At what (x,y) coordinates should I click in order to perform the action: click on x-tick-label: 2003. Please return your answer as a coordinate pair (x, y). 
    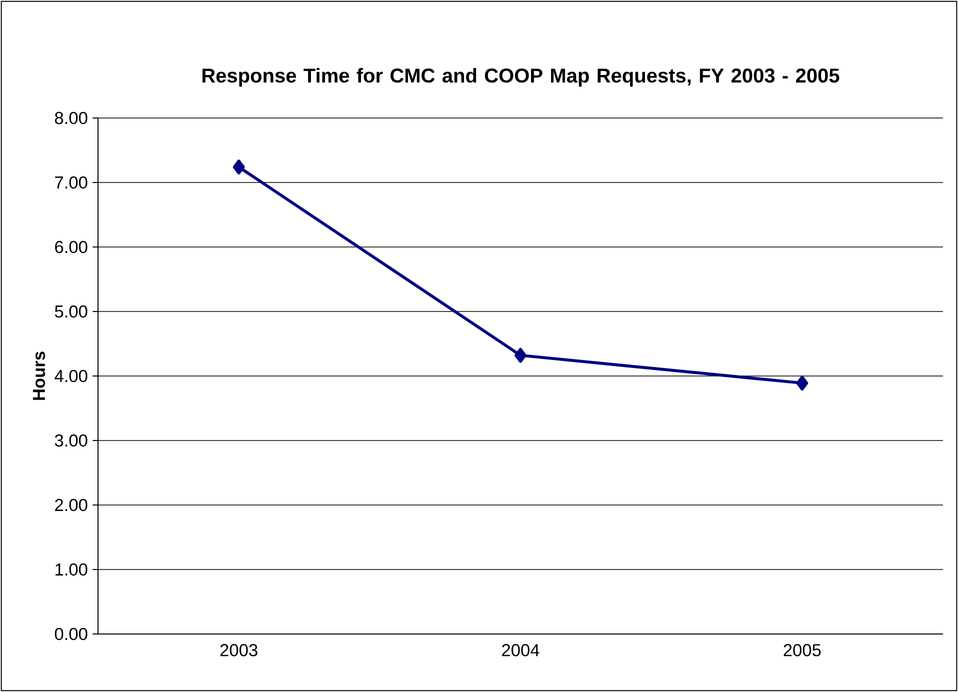
    Looking at the image, I should click on (239, 650).